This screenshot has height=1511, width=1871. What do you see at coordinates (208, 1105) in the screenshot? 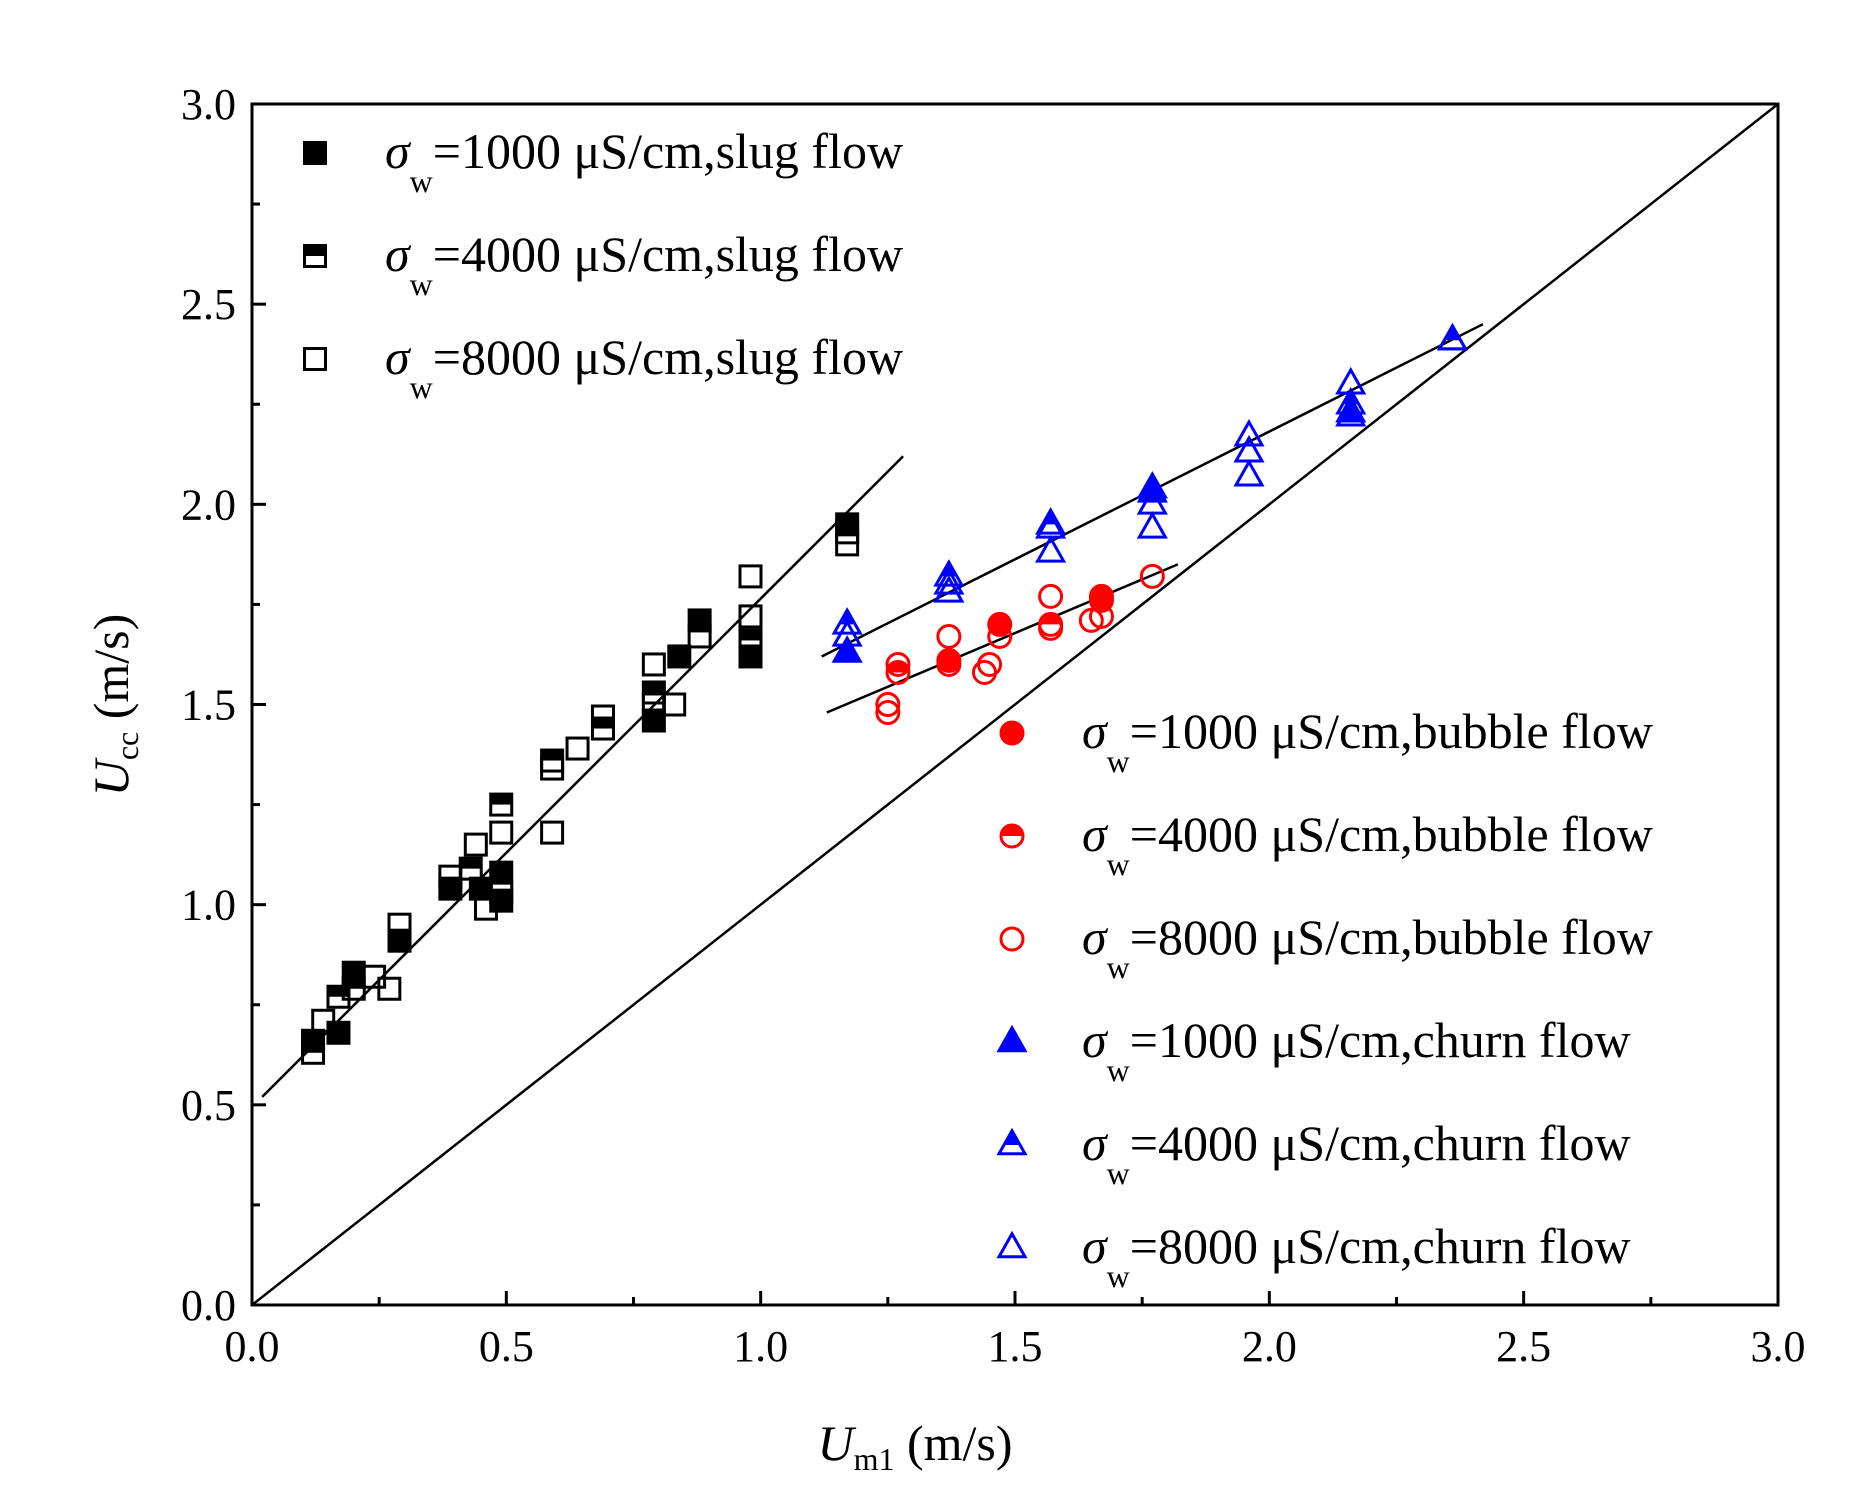
I see `y-tick-label: 0.5` at bounding box center [208, 1105].